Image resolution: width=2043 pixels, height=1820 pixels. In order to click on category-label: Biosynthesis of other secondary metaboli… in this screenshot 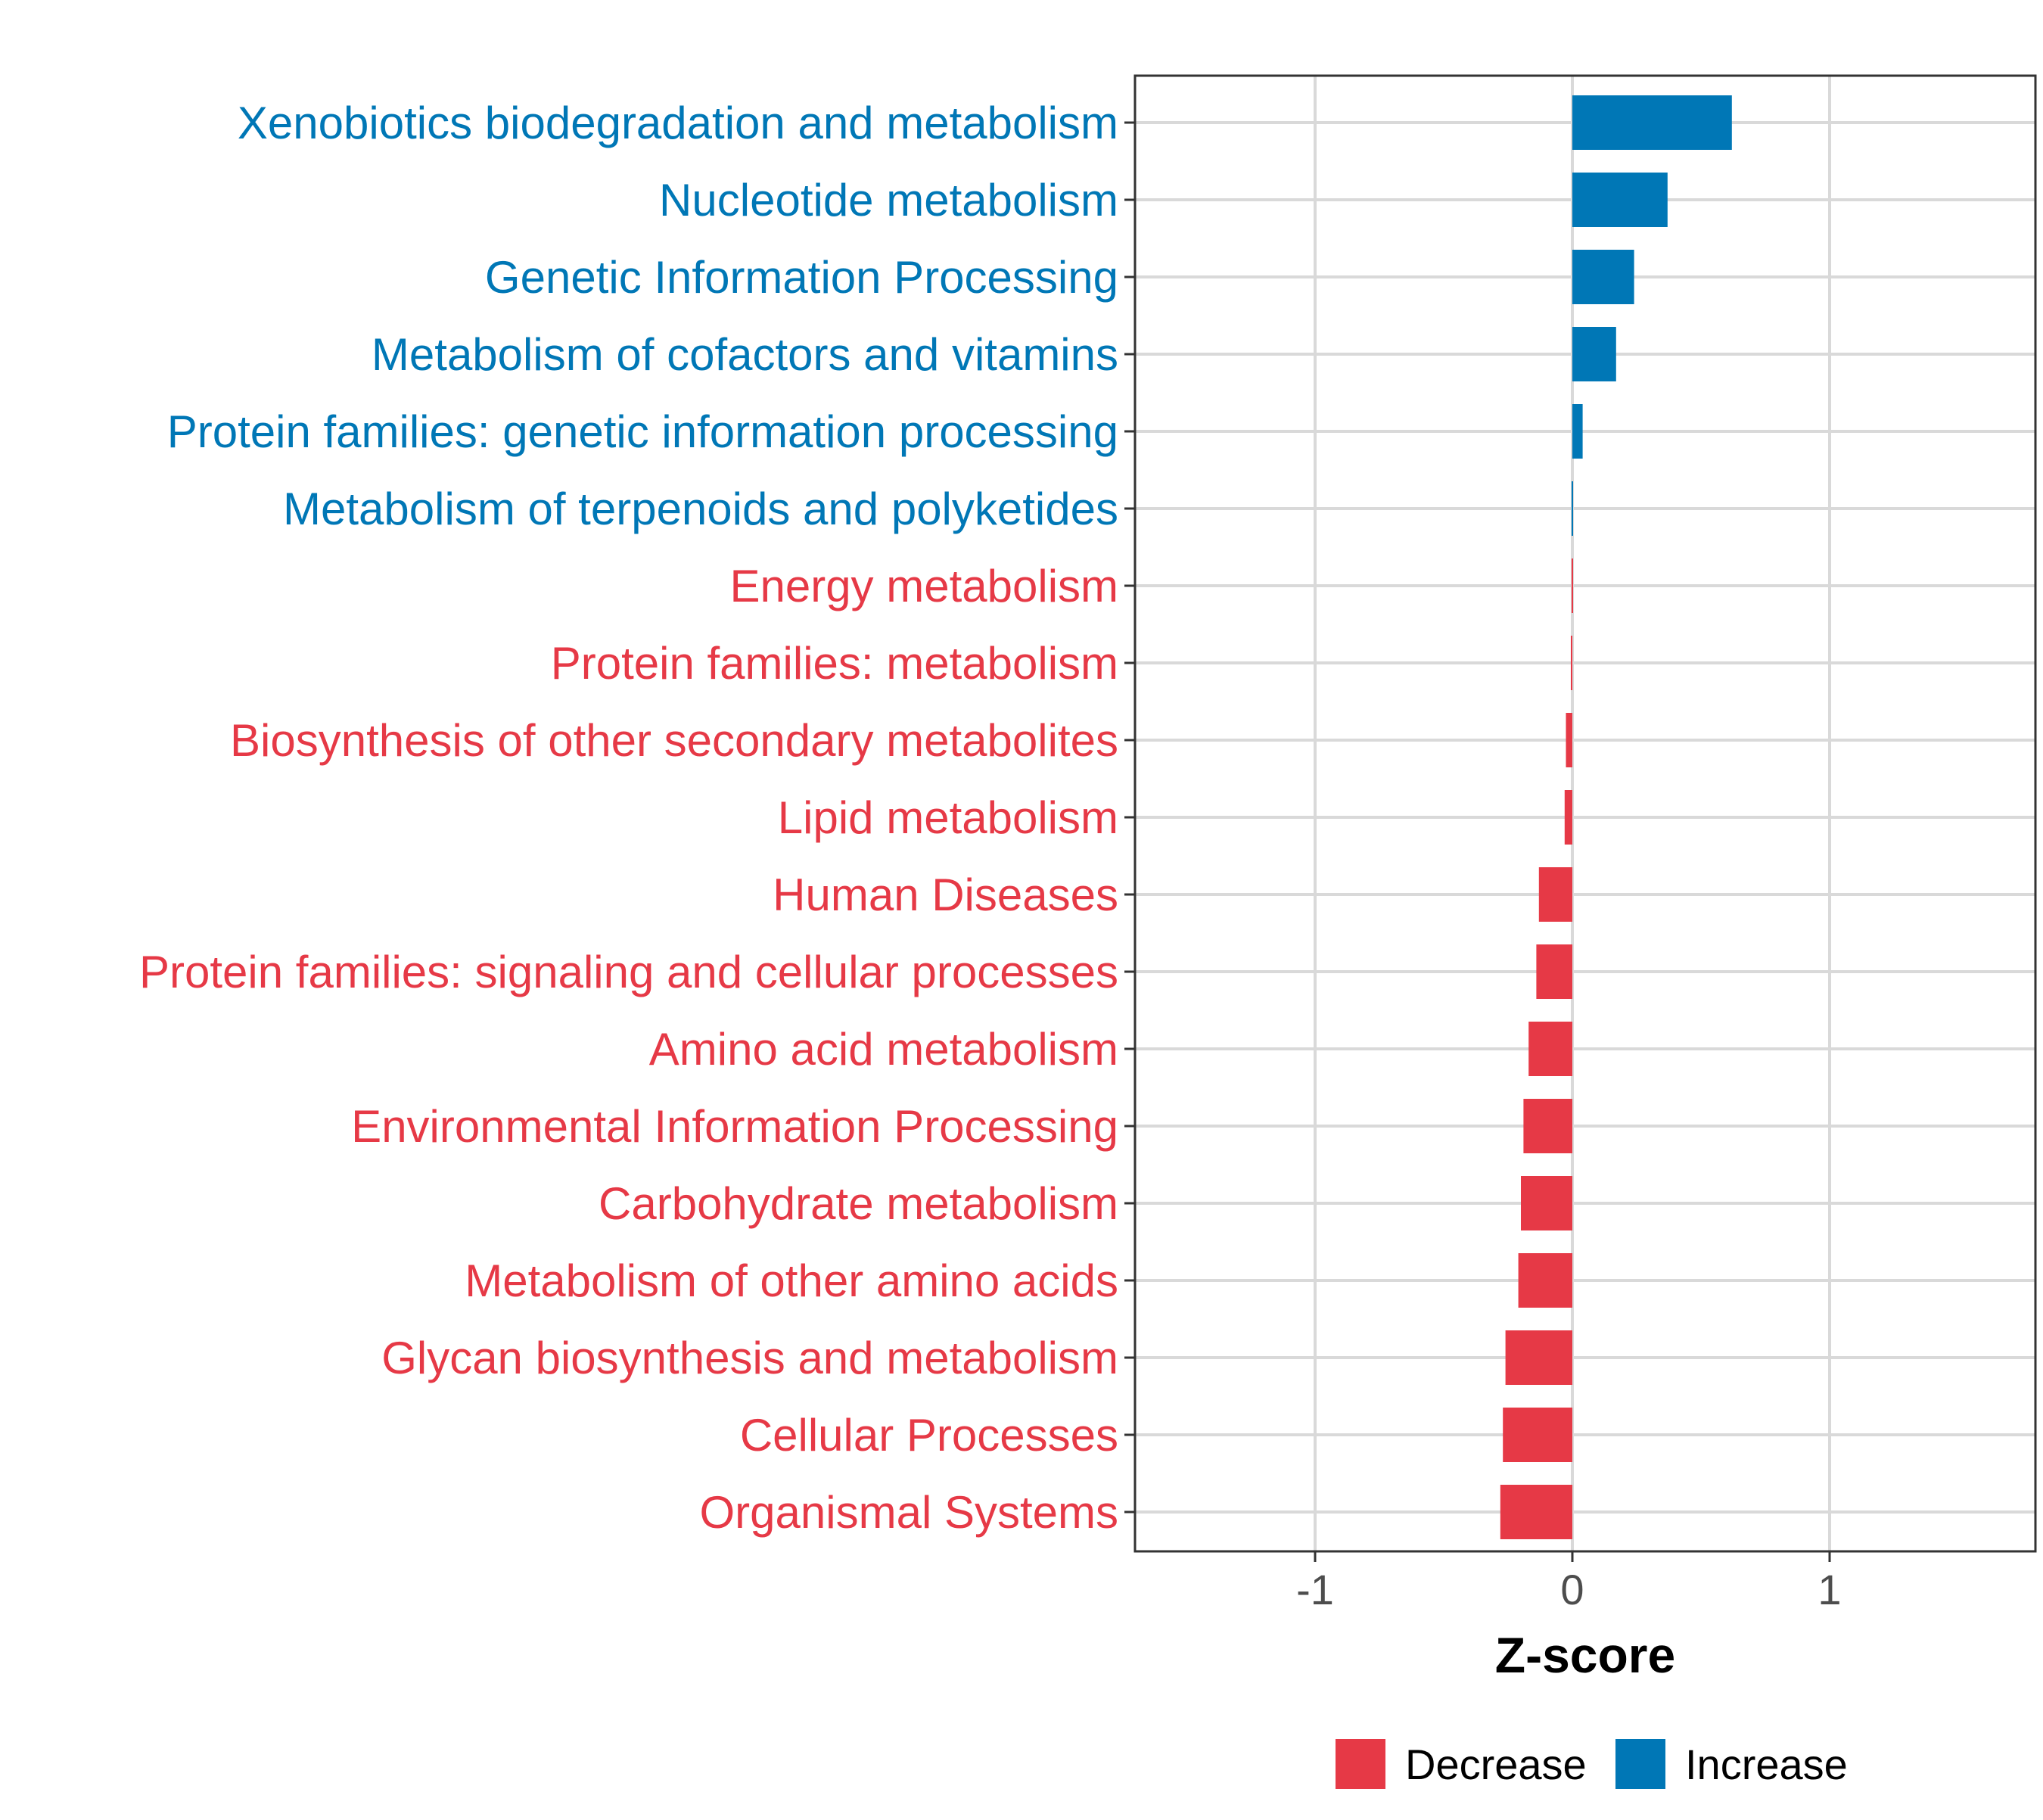, I will do `click(674, 740)`.